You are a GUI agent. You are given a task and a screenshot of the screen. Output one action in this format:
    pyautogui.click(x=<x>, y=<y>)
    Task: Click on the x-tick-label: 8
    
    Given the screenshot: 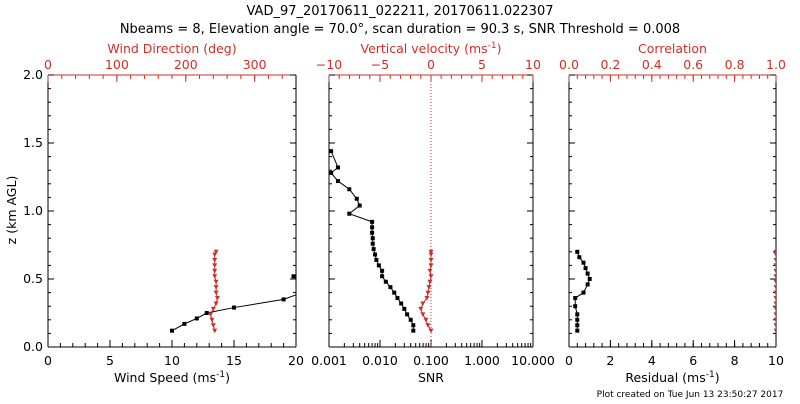 What is the action you would take?
    pyautogui.click(x=735, y=360)
    